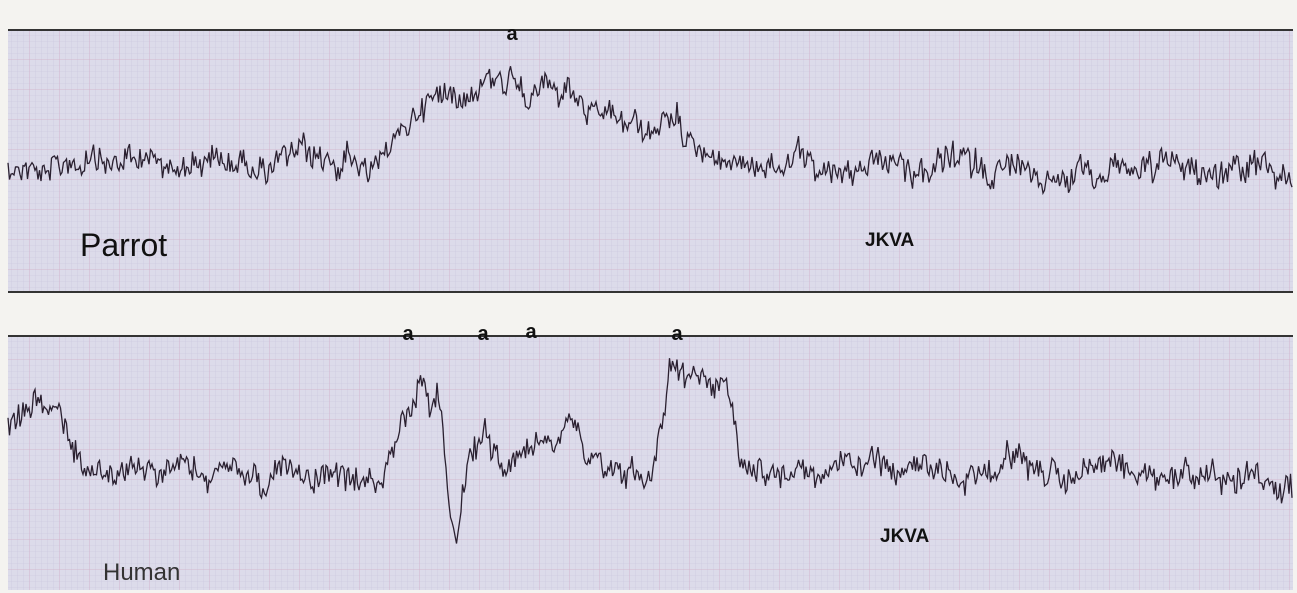  I want to click on subject-label: Human, so click(141, 572).